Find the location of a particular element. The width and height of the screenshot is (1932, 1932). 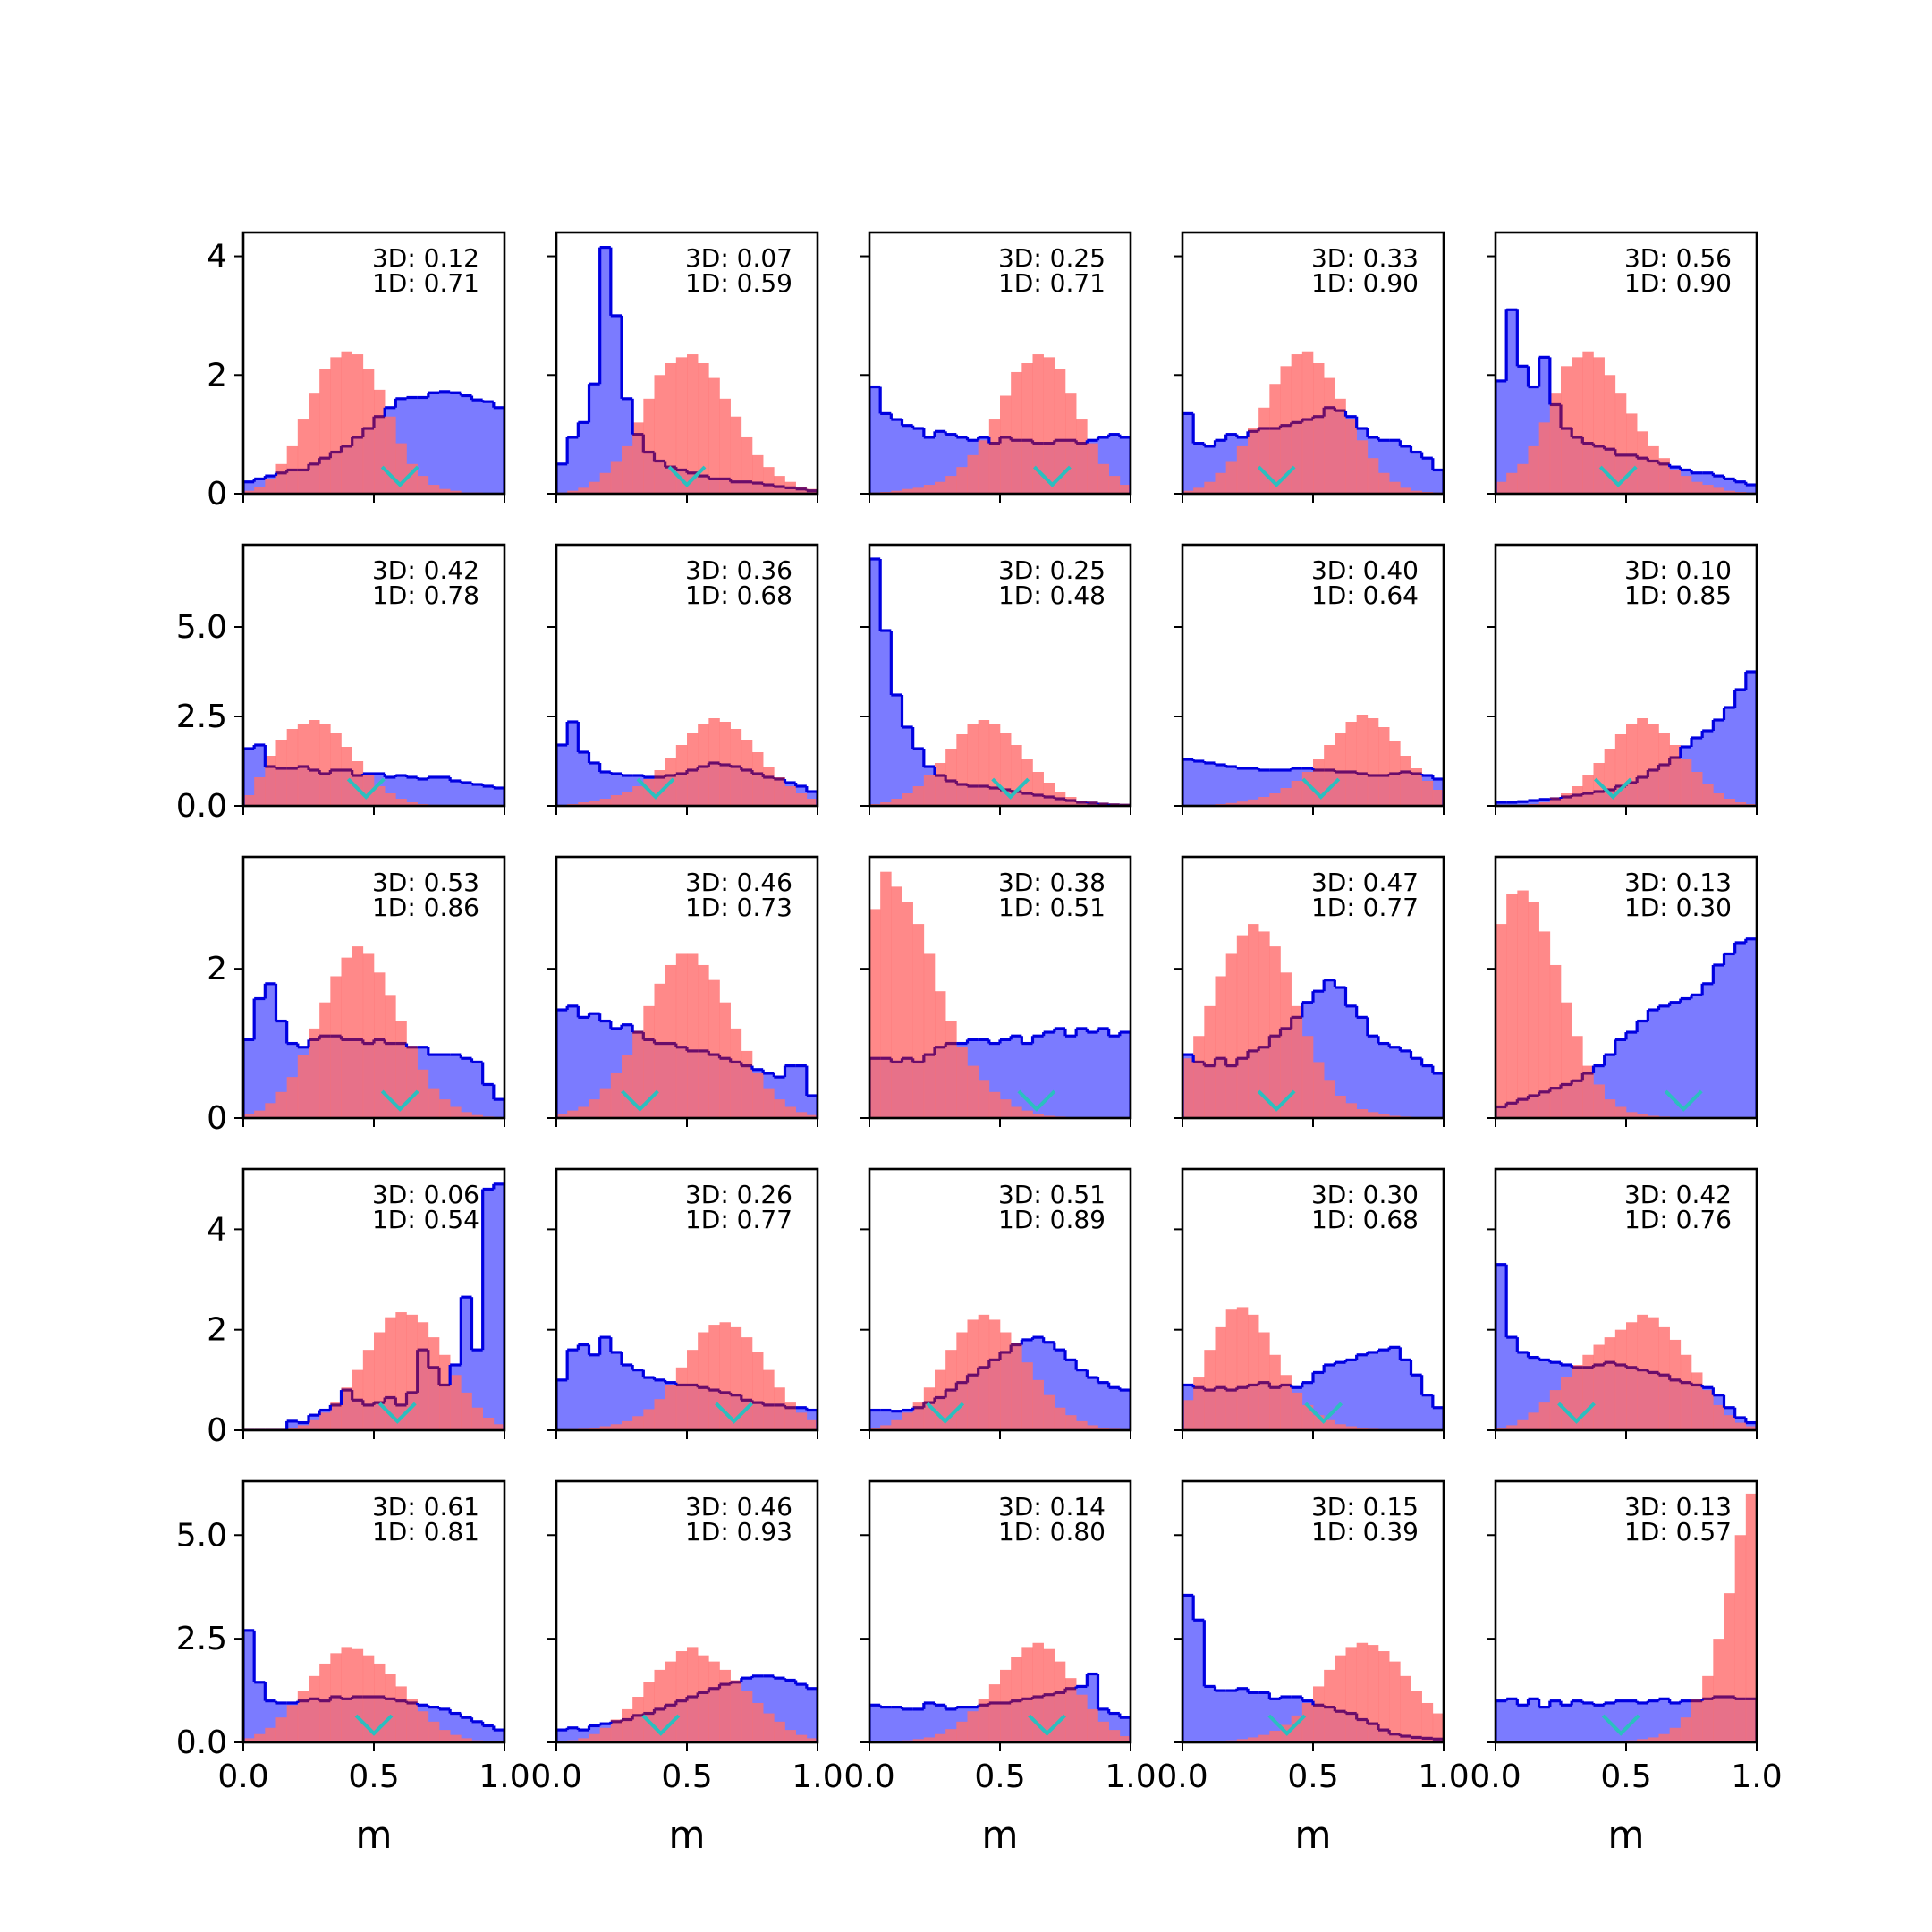

annotation-1d: 1D: 0.59 is located at coordinates (738, 283).